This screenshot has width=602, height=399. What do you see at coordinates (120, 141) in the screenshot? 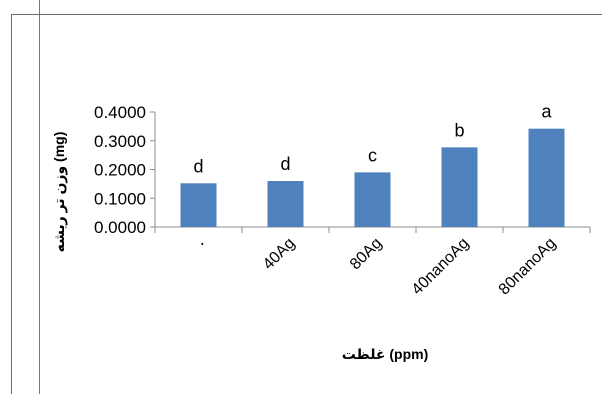
I see `y-tick-label: 0.3000` at bounding box center [120, 141].